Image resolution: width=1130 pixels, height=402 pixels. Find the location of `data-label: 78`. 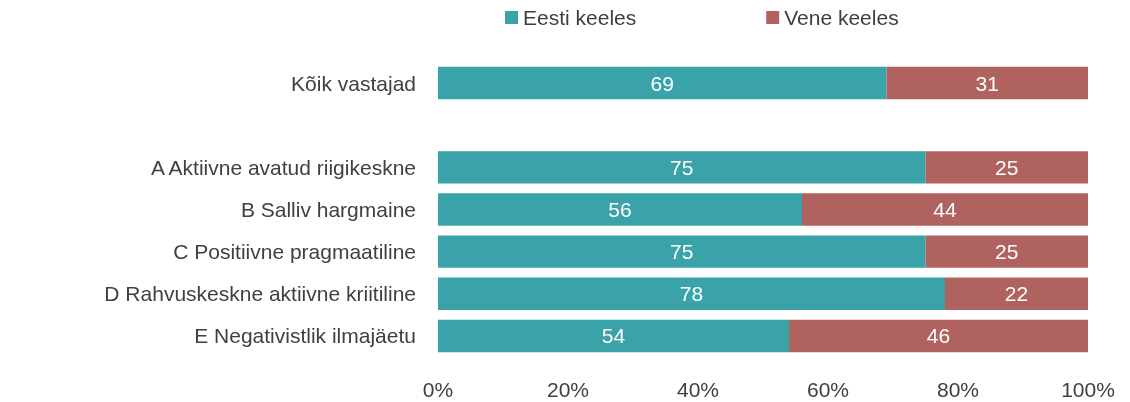

data-label: 78 is located at coordinates (691, 294).